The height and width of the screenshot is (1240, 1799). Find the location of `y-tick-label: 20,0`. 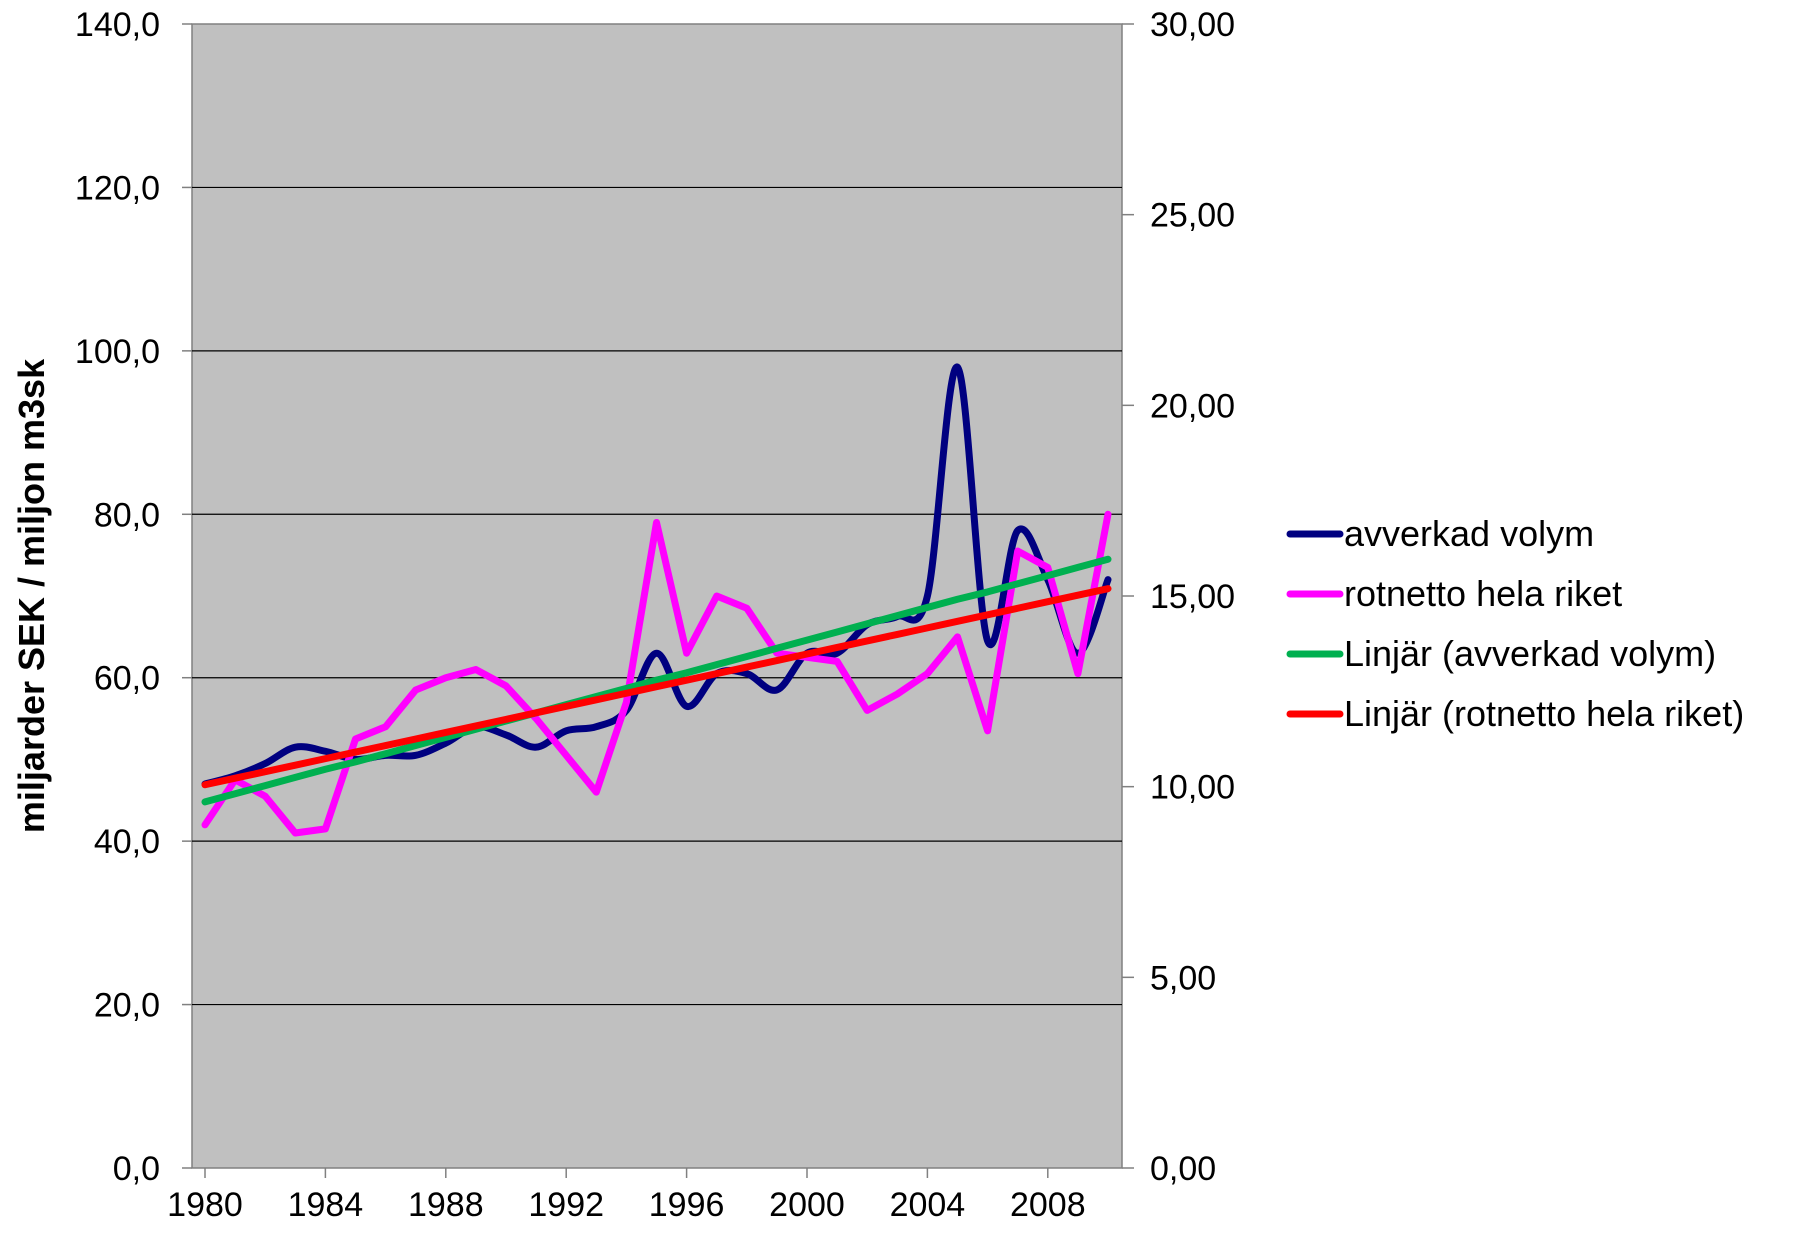

y-tick-label: 20,0 is located at coordinates (127, 1006).